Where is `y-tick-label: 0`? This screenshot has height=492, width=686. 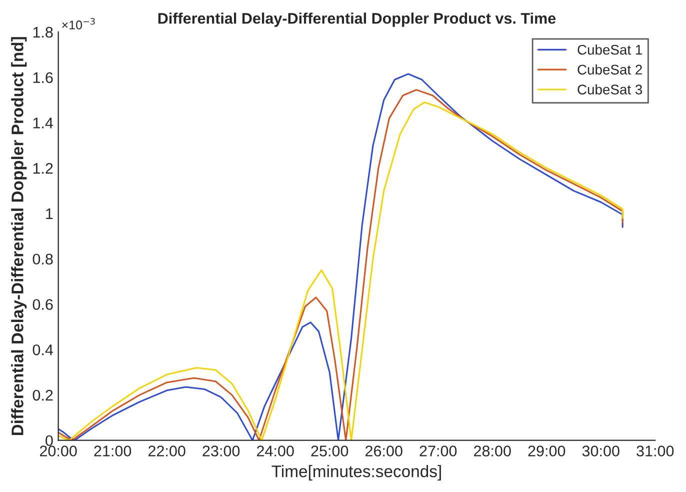
y-tick-label: 0 is located at coordinates (49, 440).